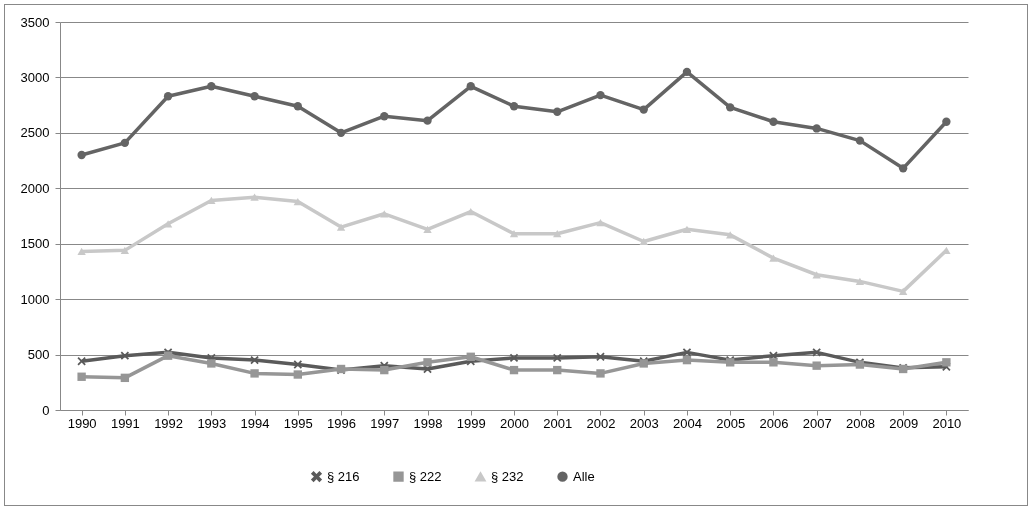 The width and height of the screenshot is (1034, 513). What do you see at coordinates (644, 423) in the screenshot?
I see `x-tick-label: 2003` at bounding box center [644, 423].